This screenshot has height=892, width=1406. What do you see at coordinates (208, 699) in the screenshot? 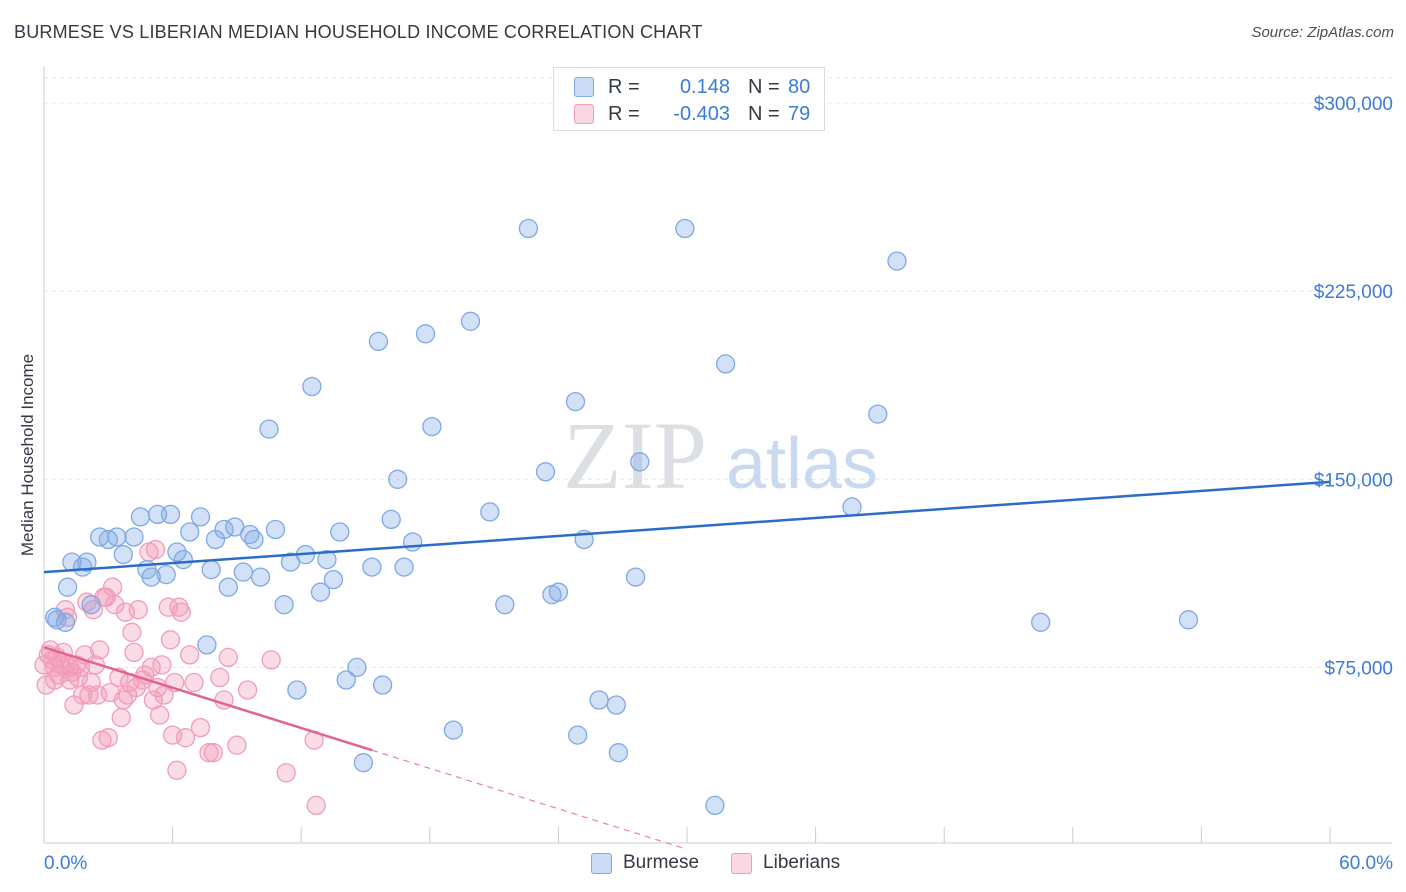
I see `liberians-trend-line` at bounding box center [208, 699].